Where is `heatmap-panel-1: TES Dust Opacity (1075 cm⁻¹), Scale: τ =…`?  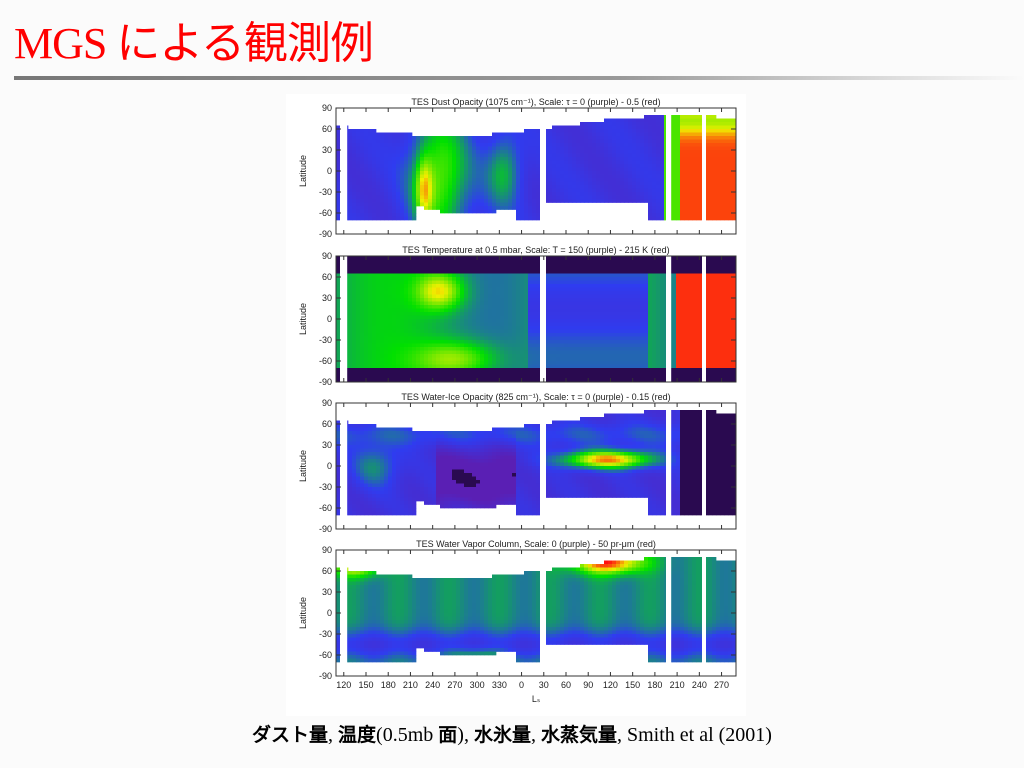
heatmap-panel-1: TES Dust Opacity (1075 cm⁻¹), Scale: τ =… is located at coordinates (517, 168).